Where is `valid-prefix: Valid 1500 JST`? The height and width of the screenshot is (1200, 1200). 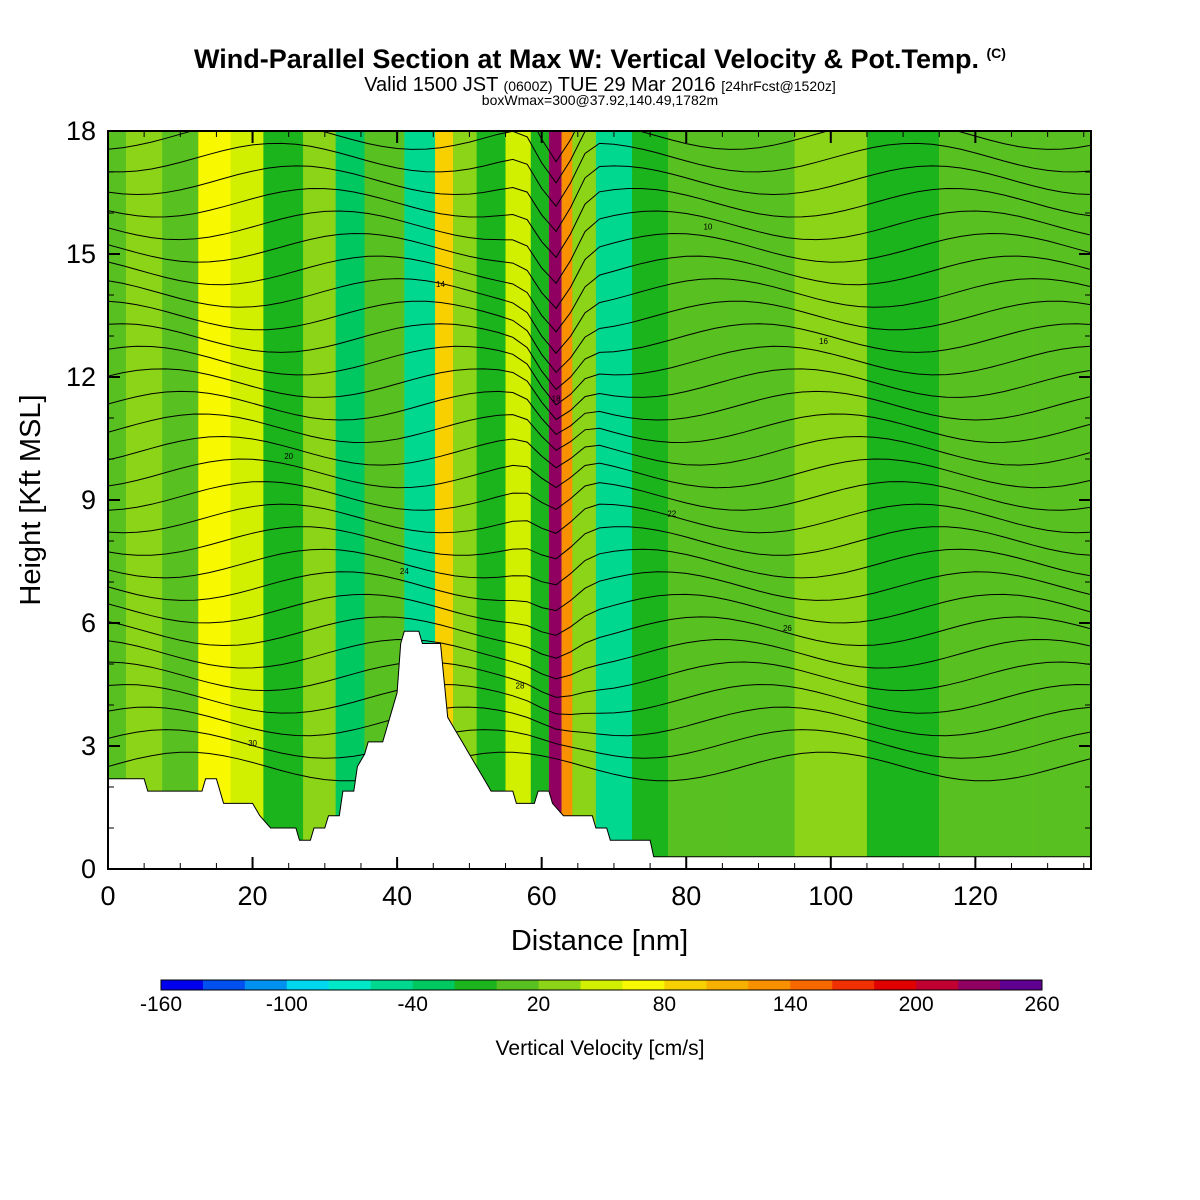
valid-prefix: Valid 1500 JST is located at coordinates (431, 85).